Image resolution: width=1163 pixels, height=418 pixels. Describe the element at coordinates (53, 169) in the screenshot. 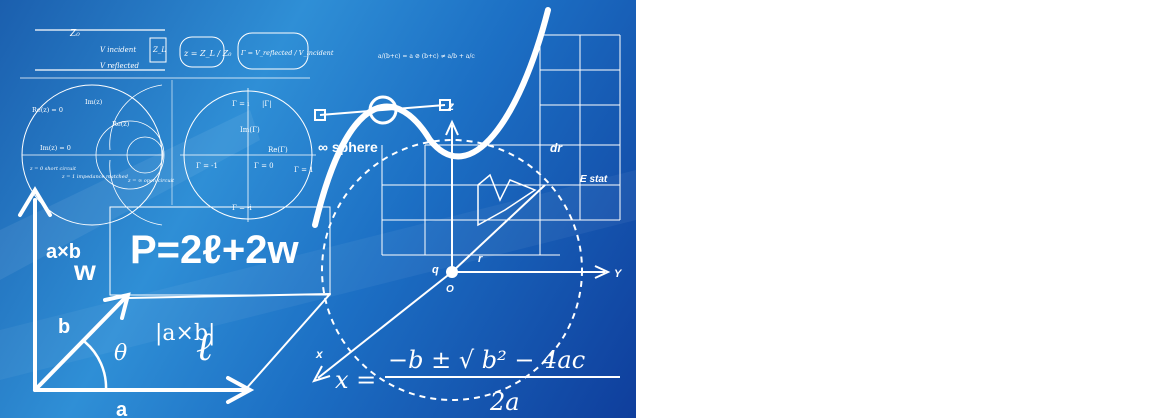

I see `smith-short: z = 0 short circuit` at that location.